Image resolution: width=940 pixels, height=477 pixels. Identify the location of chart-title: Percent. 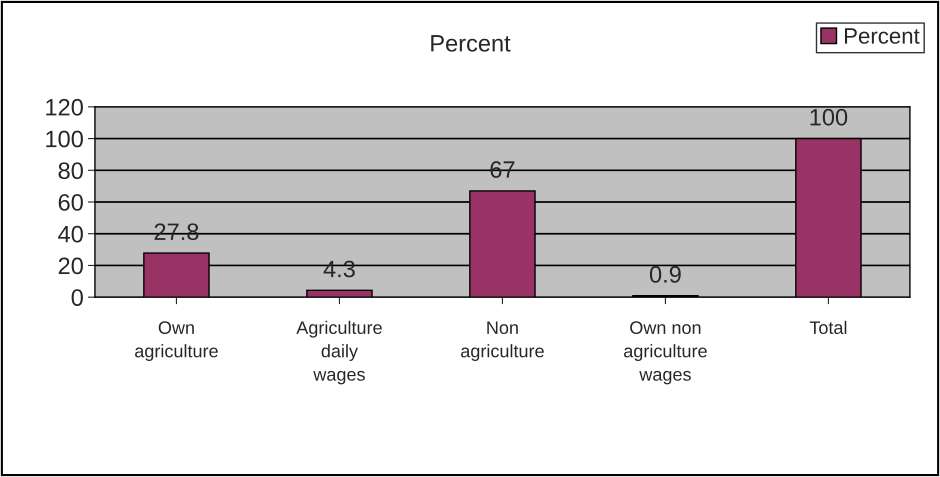
(471, 43).